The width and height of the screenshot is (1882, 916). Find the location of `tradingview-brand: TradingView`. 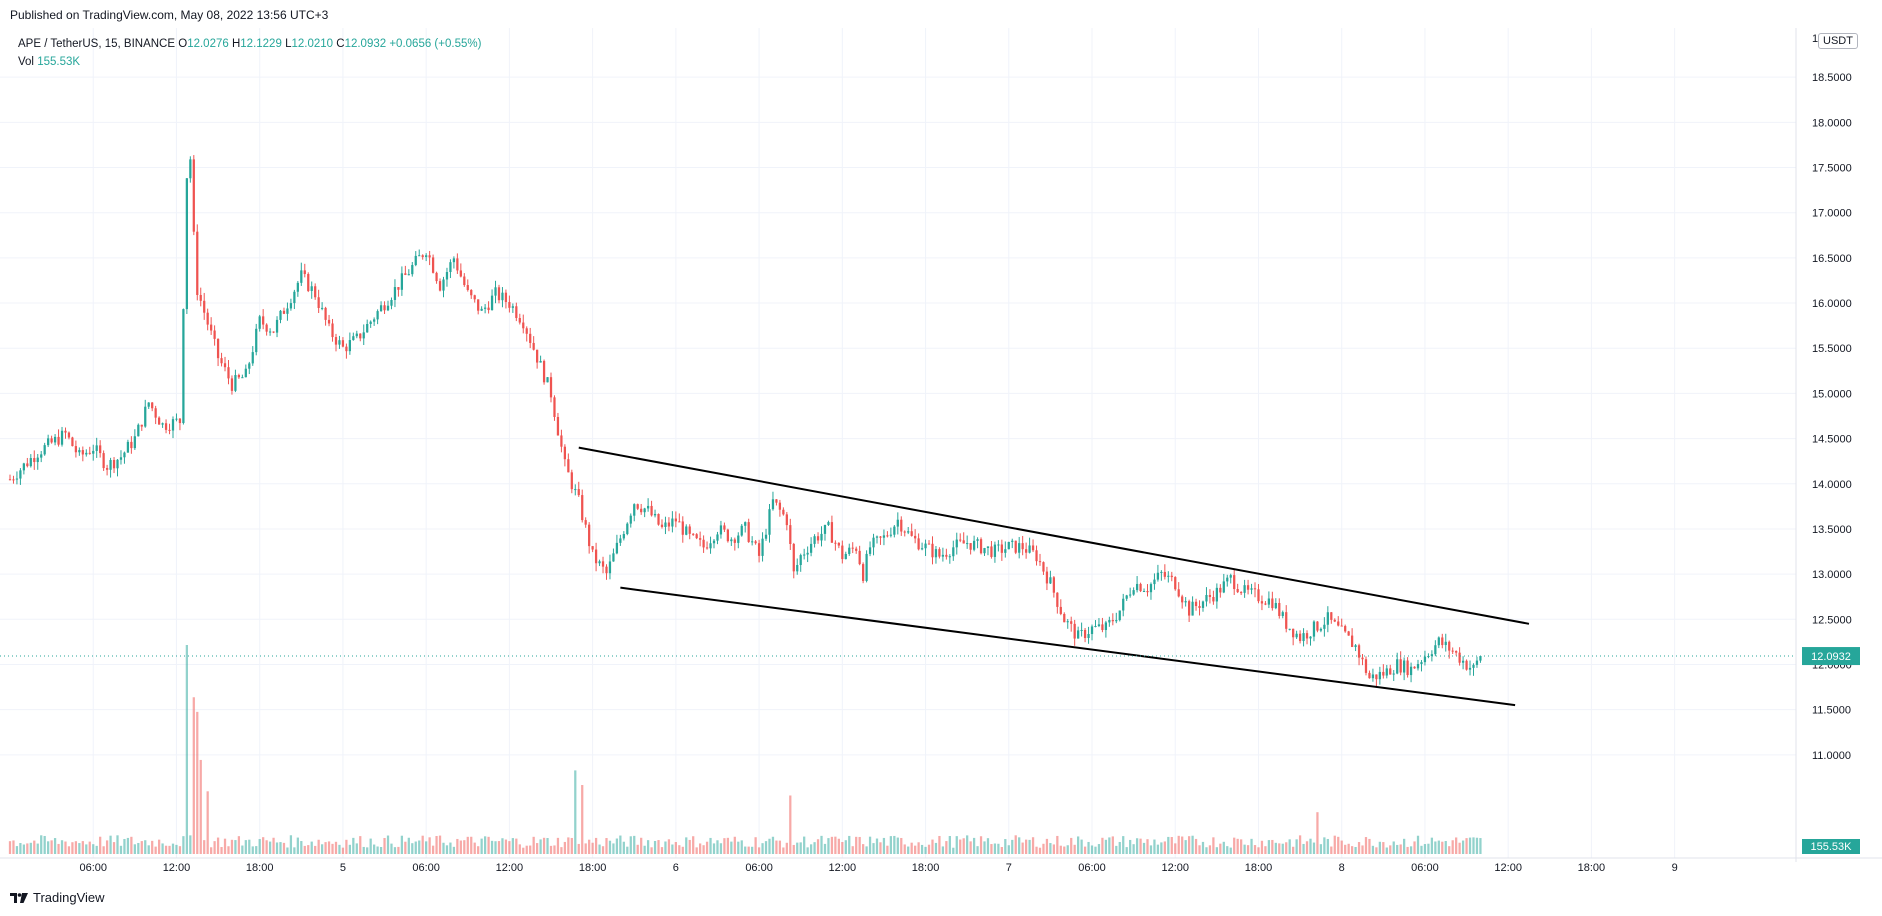

tradingview-brand: TradingView is located at coordinates (57, 897).